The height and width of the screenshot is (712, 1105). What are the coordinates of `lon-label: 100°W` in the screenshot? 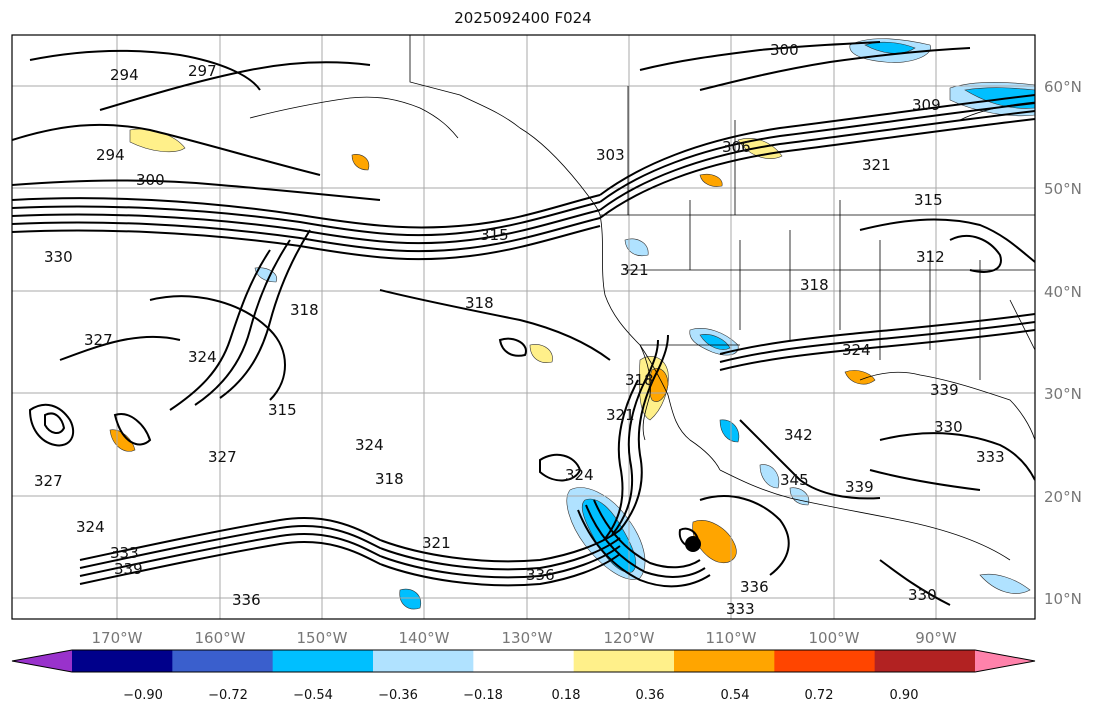 It's located at (834, 638).